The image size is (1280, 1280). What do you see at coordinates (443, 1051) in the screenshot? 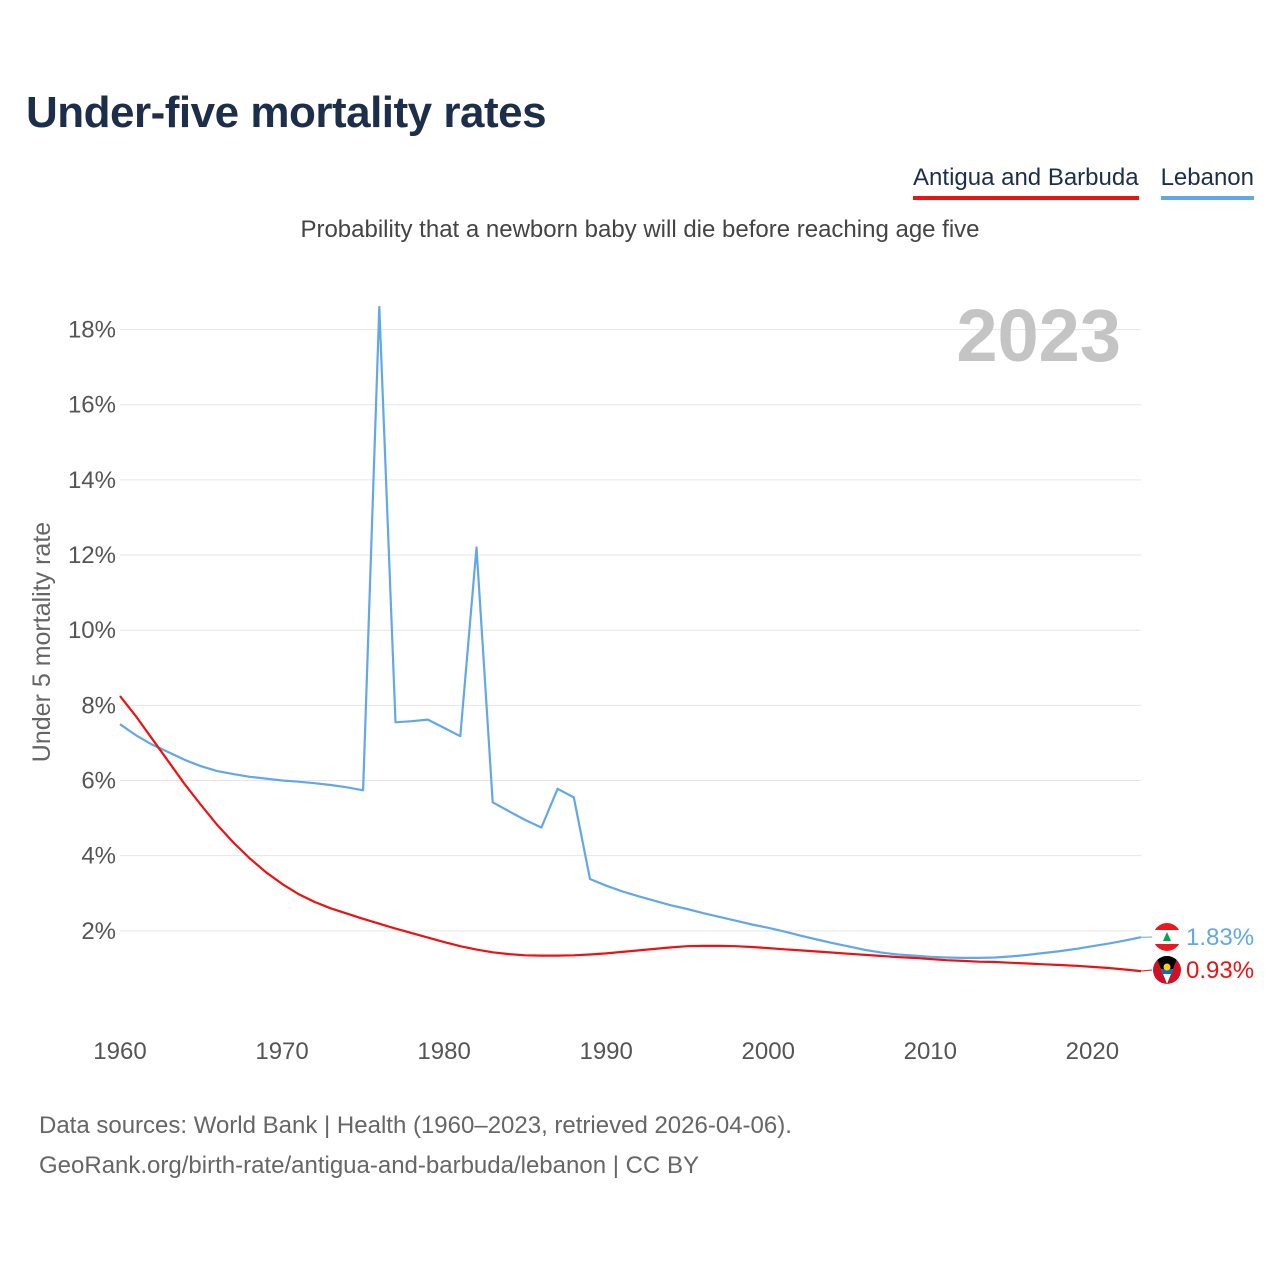
I see `x-tick-label: 1980` at bounding box center [443, 1051].